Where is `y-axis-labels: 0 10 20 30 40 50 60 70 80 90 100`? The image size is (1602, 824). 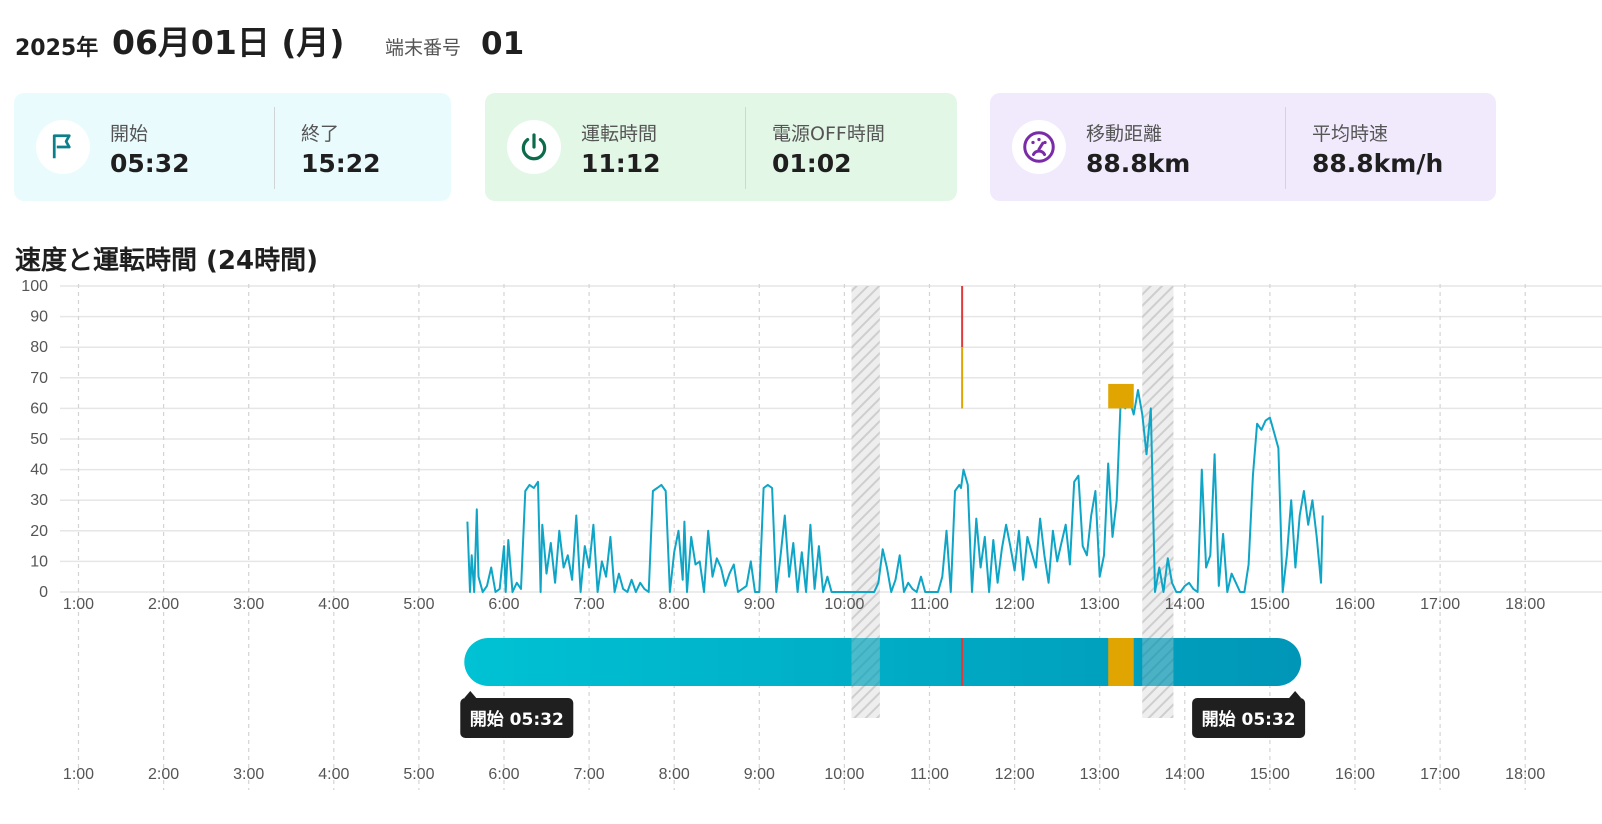 y-axis-labels: 0 10 20 30 40 50 60 70 80 90 100 is located at coordinates (34, 439).